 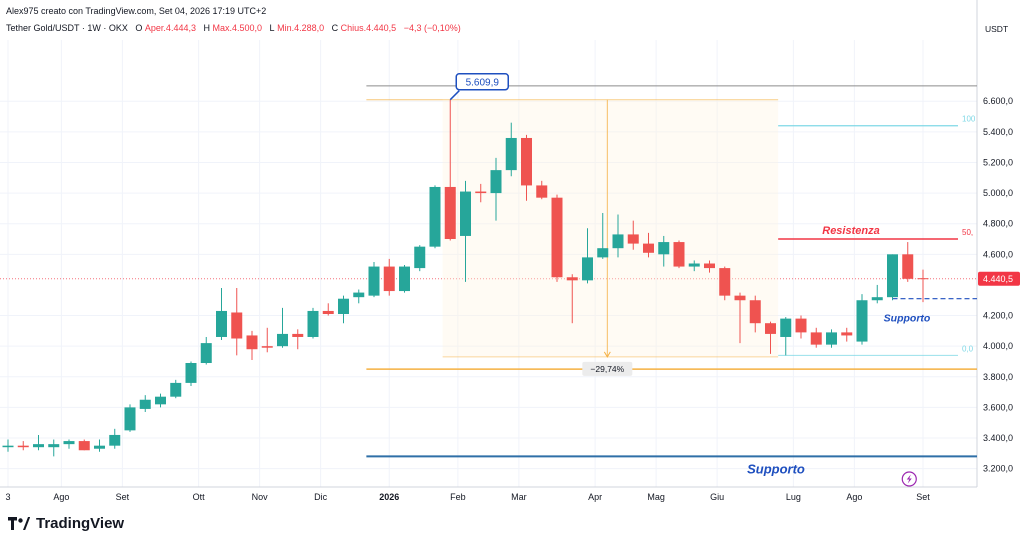 What do you see at coordinates (595, 497) in the screenshot?
I see `x-tick-label: Apr` at bounding box center [595, 497].